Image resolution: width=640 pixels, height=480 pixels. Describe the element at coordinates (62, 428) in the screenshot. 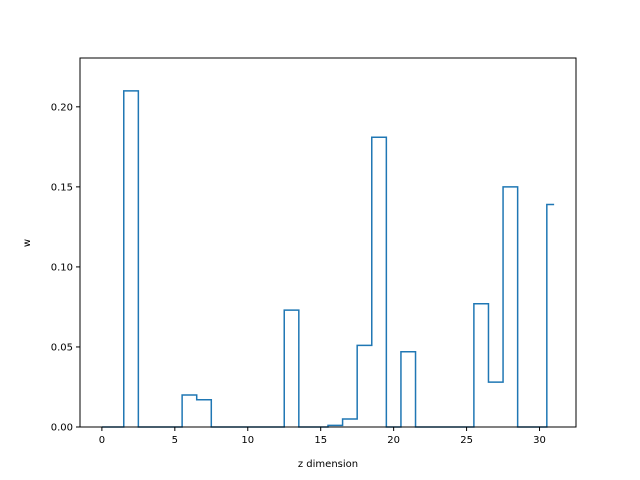

I see `y-tick-label: 0.00` at that location.